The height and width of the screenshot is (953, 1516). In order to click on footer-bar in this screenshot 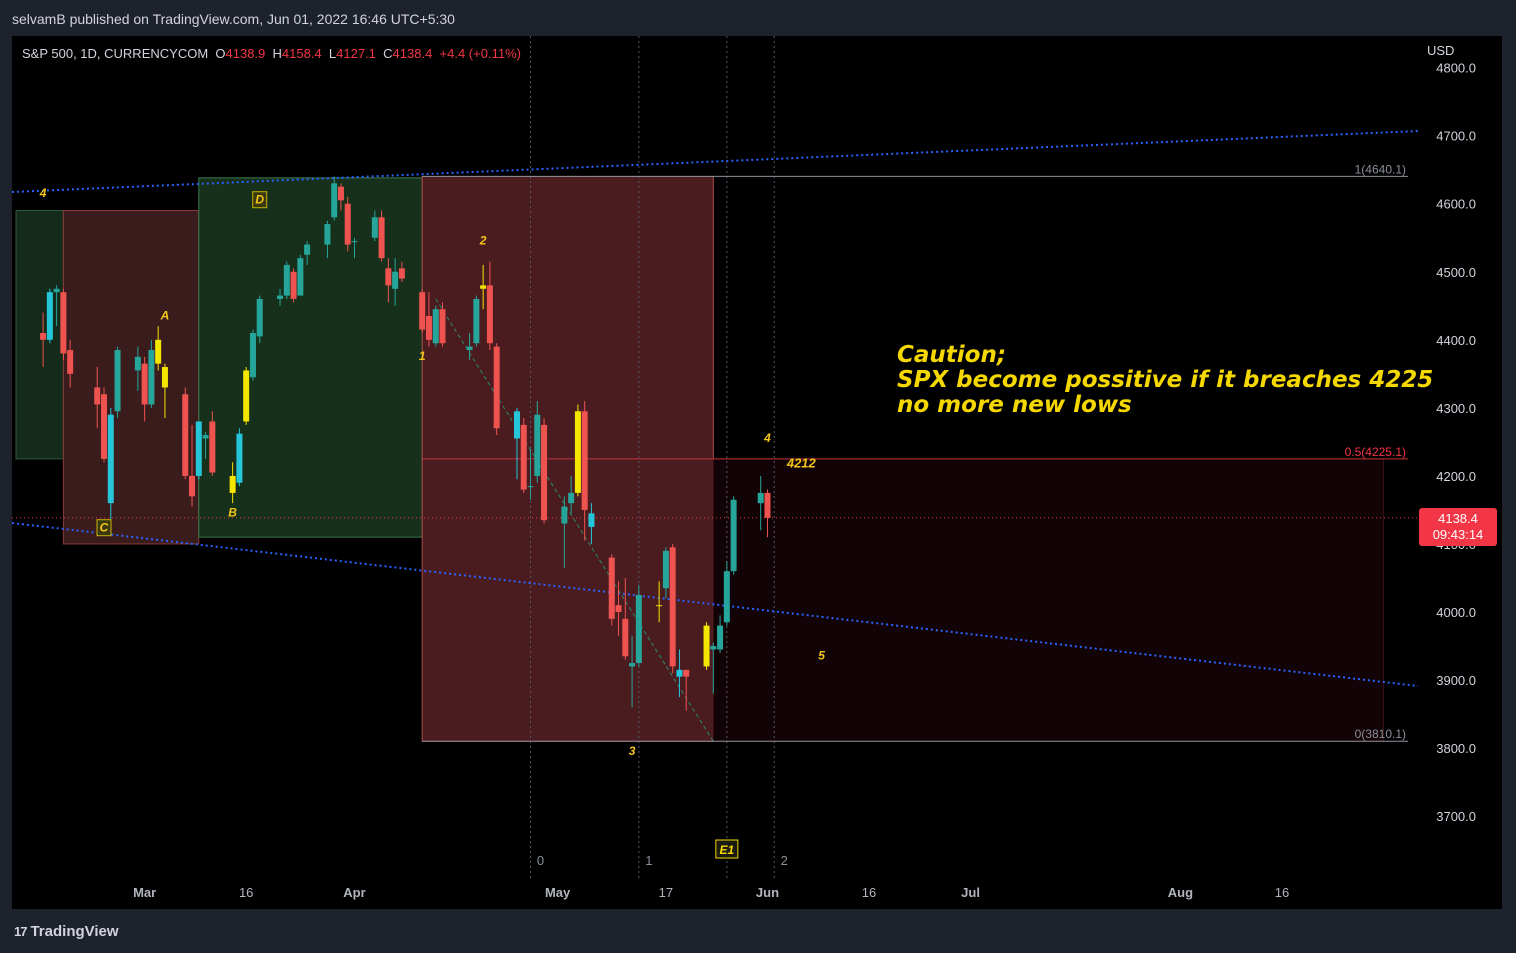, I will do `click(758, 931)`.